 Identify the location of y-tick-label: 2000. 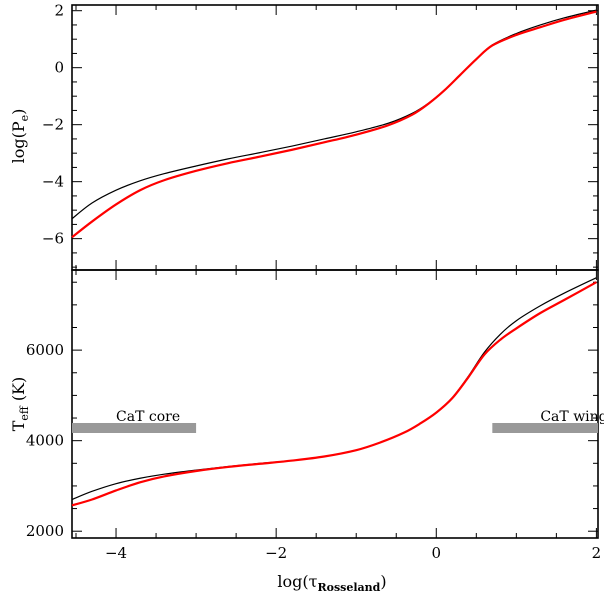
(45, 531).